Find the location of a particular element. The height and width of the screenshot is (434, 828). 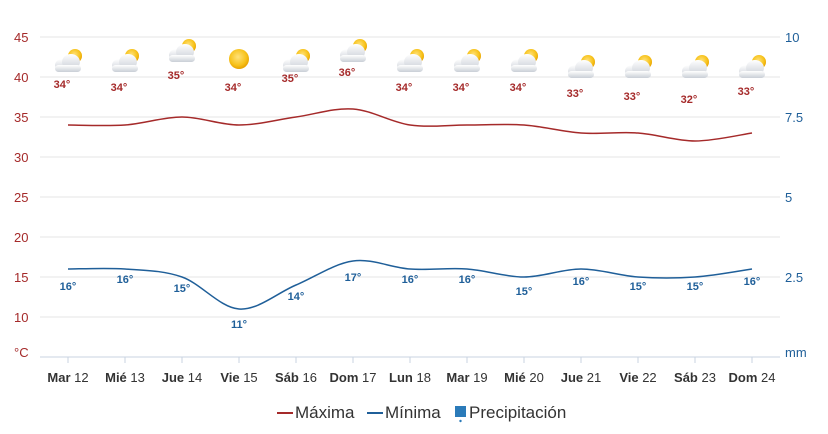

sunny-icon is located at coordinates (239, 59).